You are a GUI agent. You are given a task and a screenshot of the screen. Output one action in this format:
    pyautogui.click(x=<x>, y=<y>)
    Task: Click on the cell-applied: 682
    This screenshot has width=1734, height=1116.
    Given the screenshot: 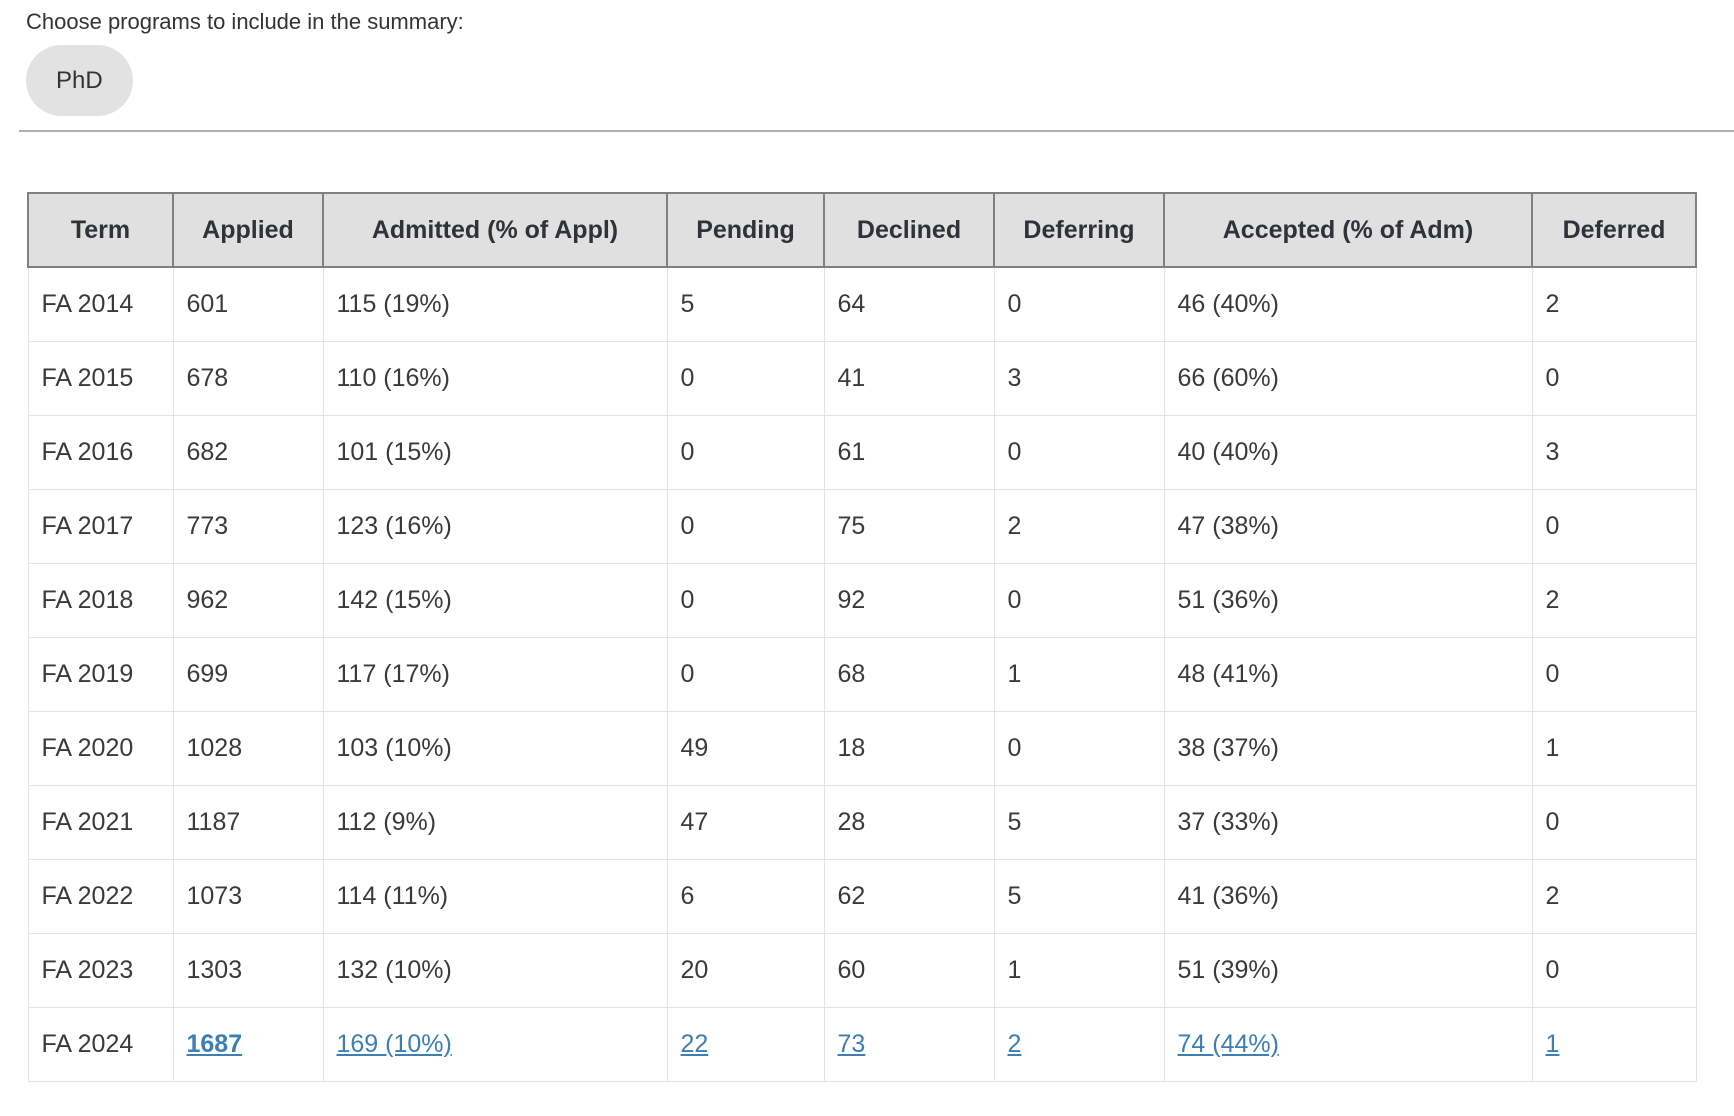 What is the action you would take?
    pyautogui.click(x=248, y=452)
    